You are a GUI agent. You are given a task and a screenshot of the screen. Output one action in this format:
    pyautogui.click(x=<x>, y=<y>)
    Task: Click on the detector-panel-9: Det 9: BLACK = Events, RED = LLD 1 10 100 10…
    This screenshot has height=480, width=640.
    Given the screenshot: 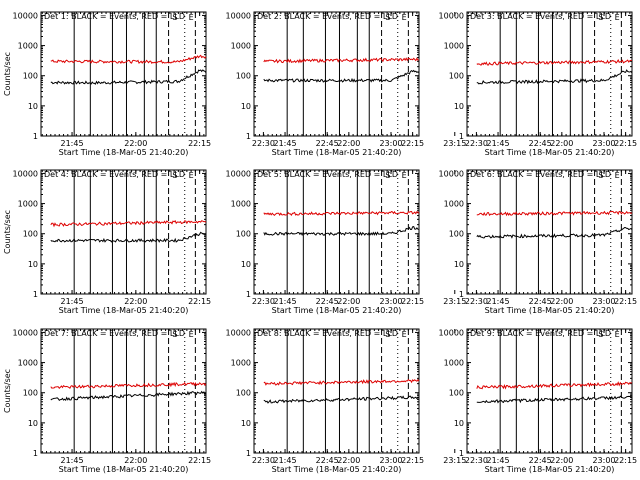 What is the action you would take?
    pyautogui.click(x=538, y=401)
    